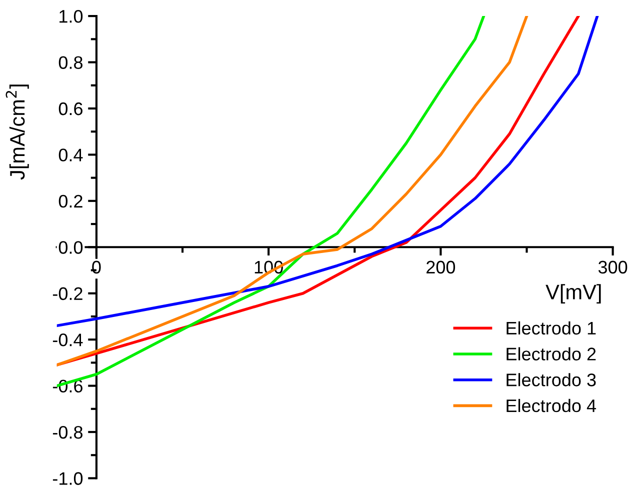  What do you see at coordinates (67, 293) in the screenshot?
I see `y-tick-label: -0.2` at bounding box center [67, 293].